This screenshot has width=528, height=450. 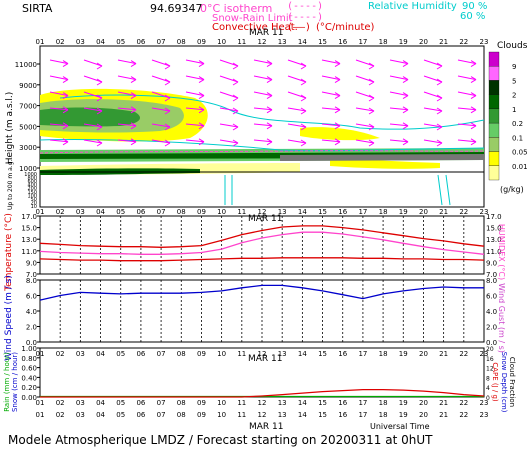 I want to click on panel3-ytick-right: 0.0, so click(x=491, y=343).